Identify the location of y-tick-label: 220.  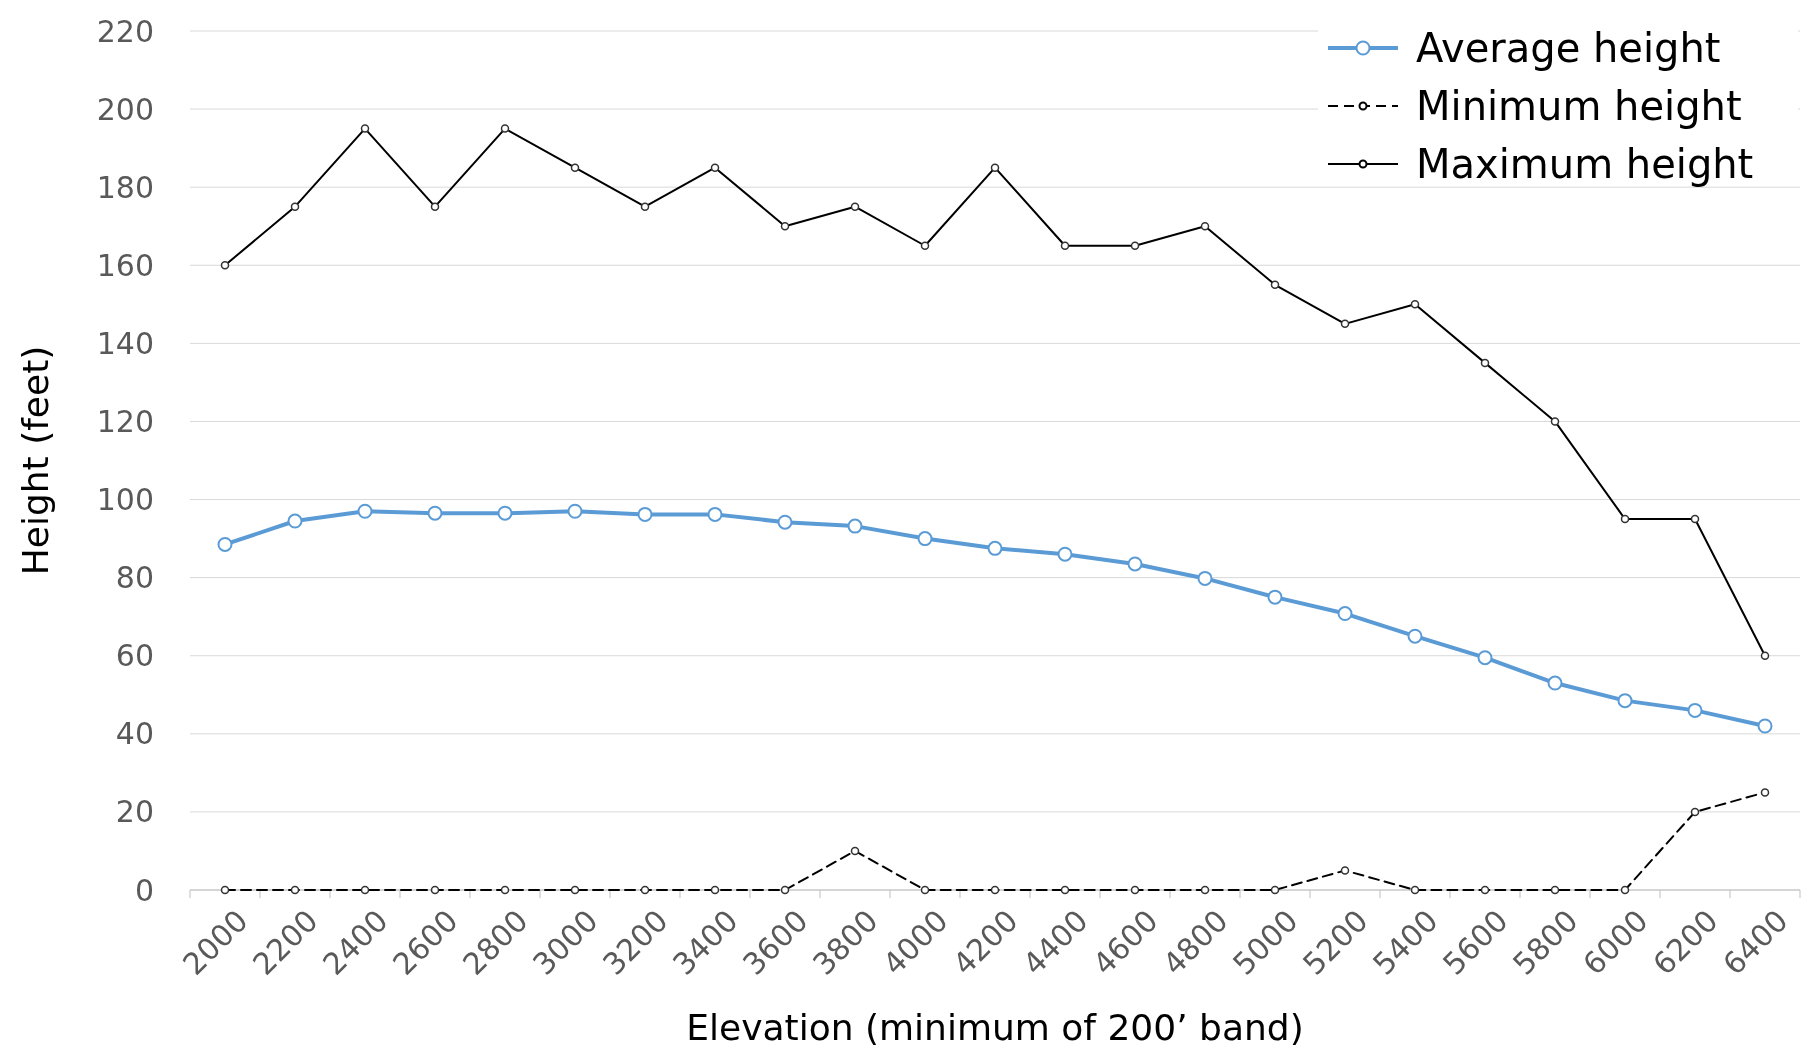
(125, 31).